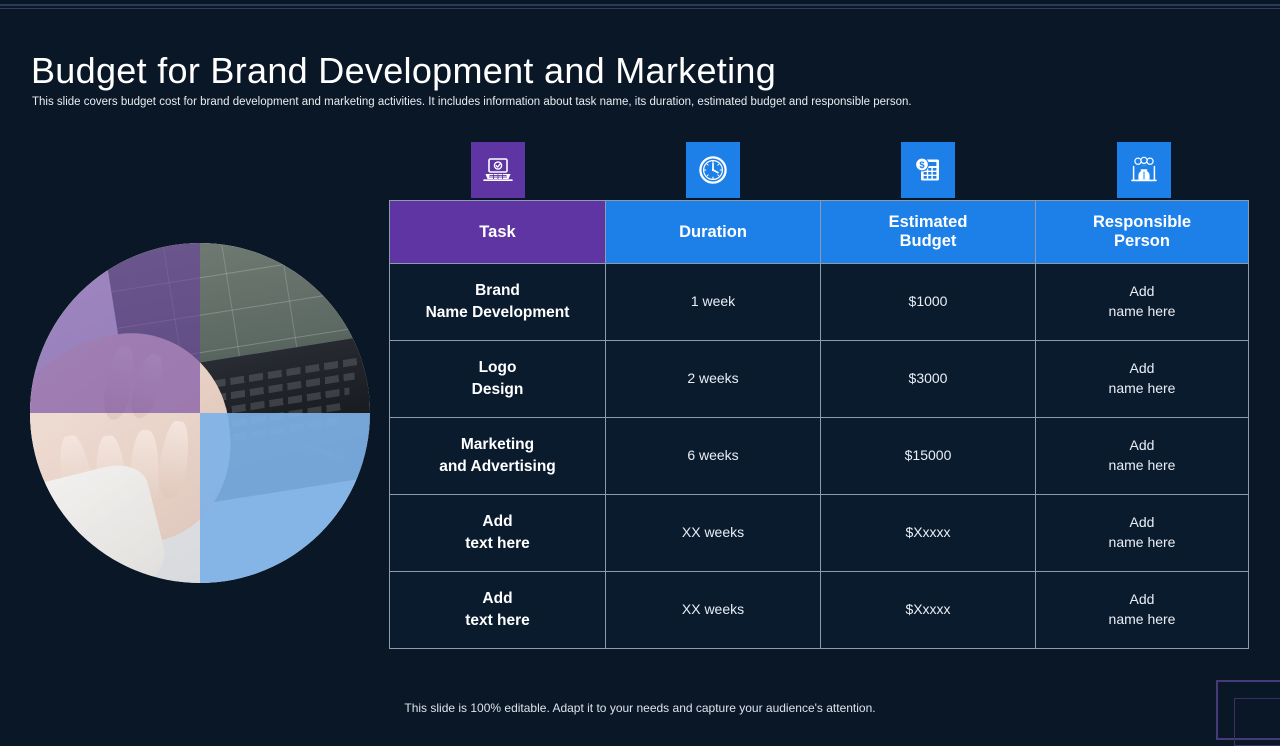  I want to click on presenter-person-icon-tile, so click(1144, 170).